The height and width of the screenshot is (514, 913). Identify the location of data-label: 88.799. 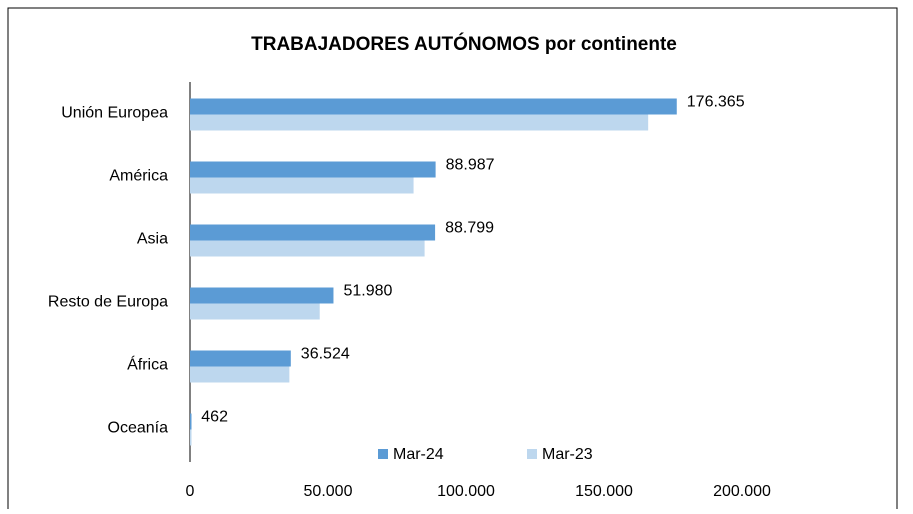
(469, 228).